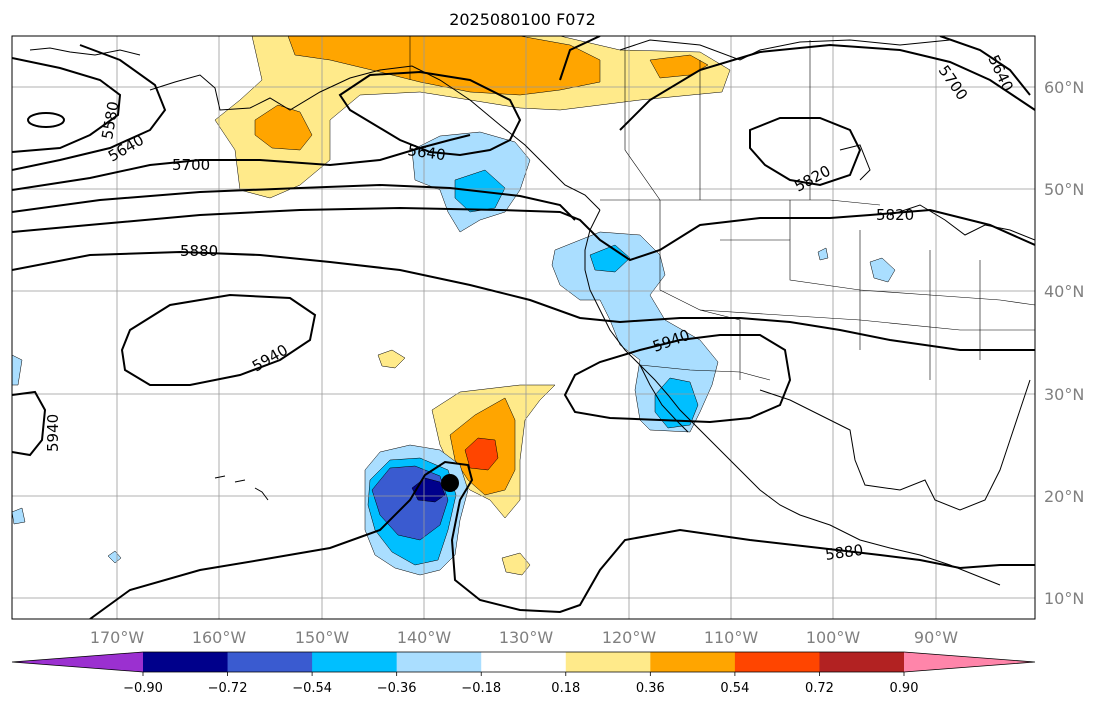 This screenshot has width=1105, height=712. Describe the element at coordinates (241, 162) in the screenshot. I see `contour-5700-main` at that location.